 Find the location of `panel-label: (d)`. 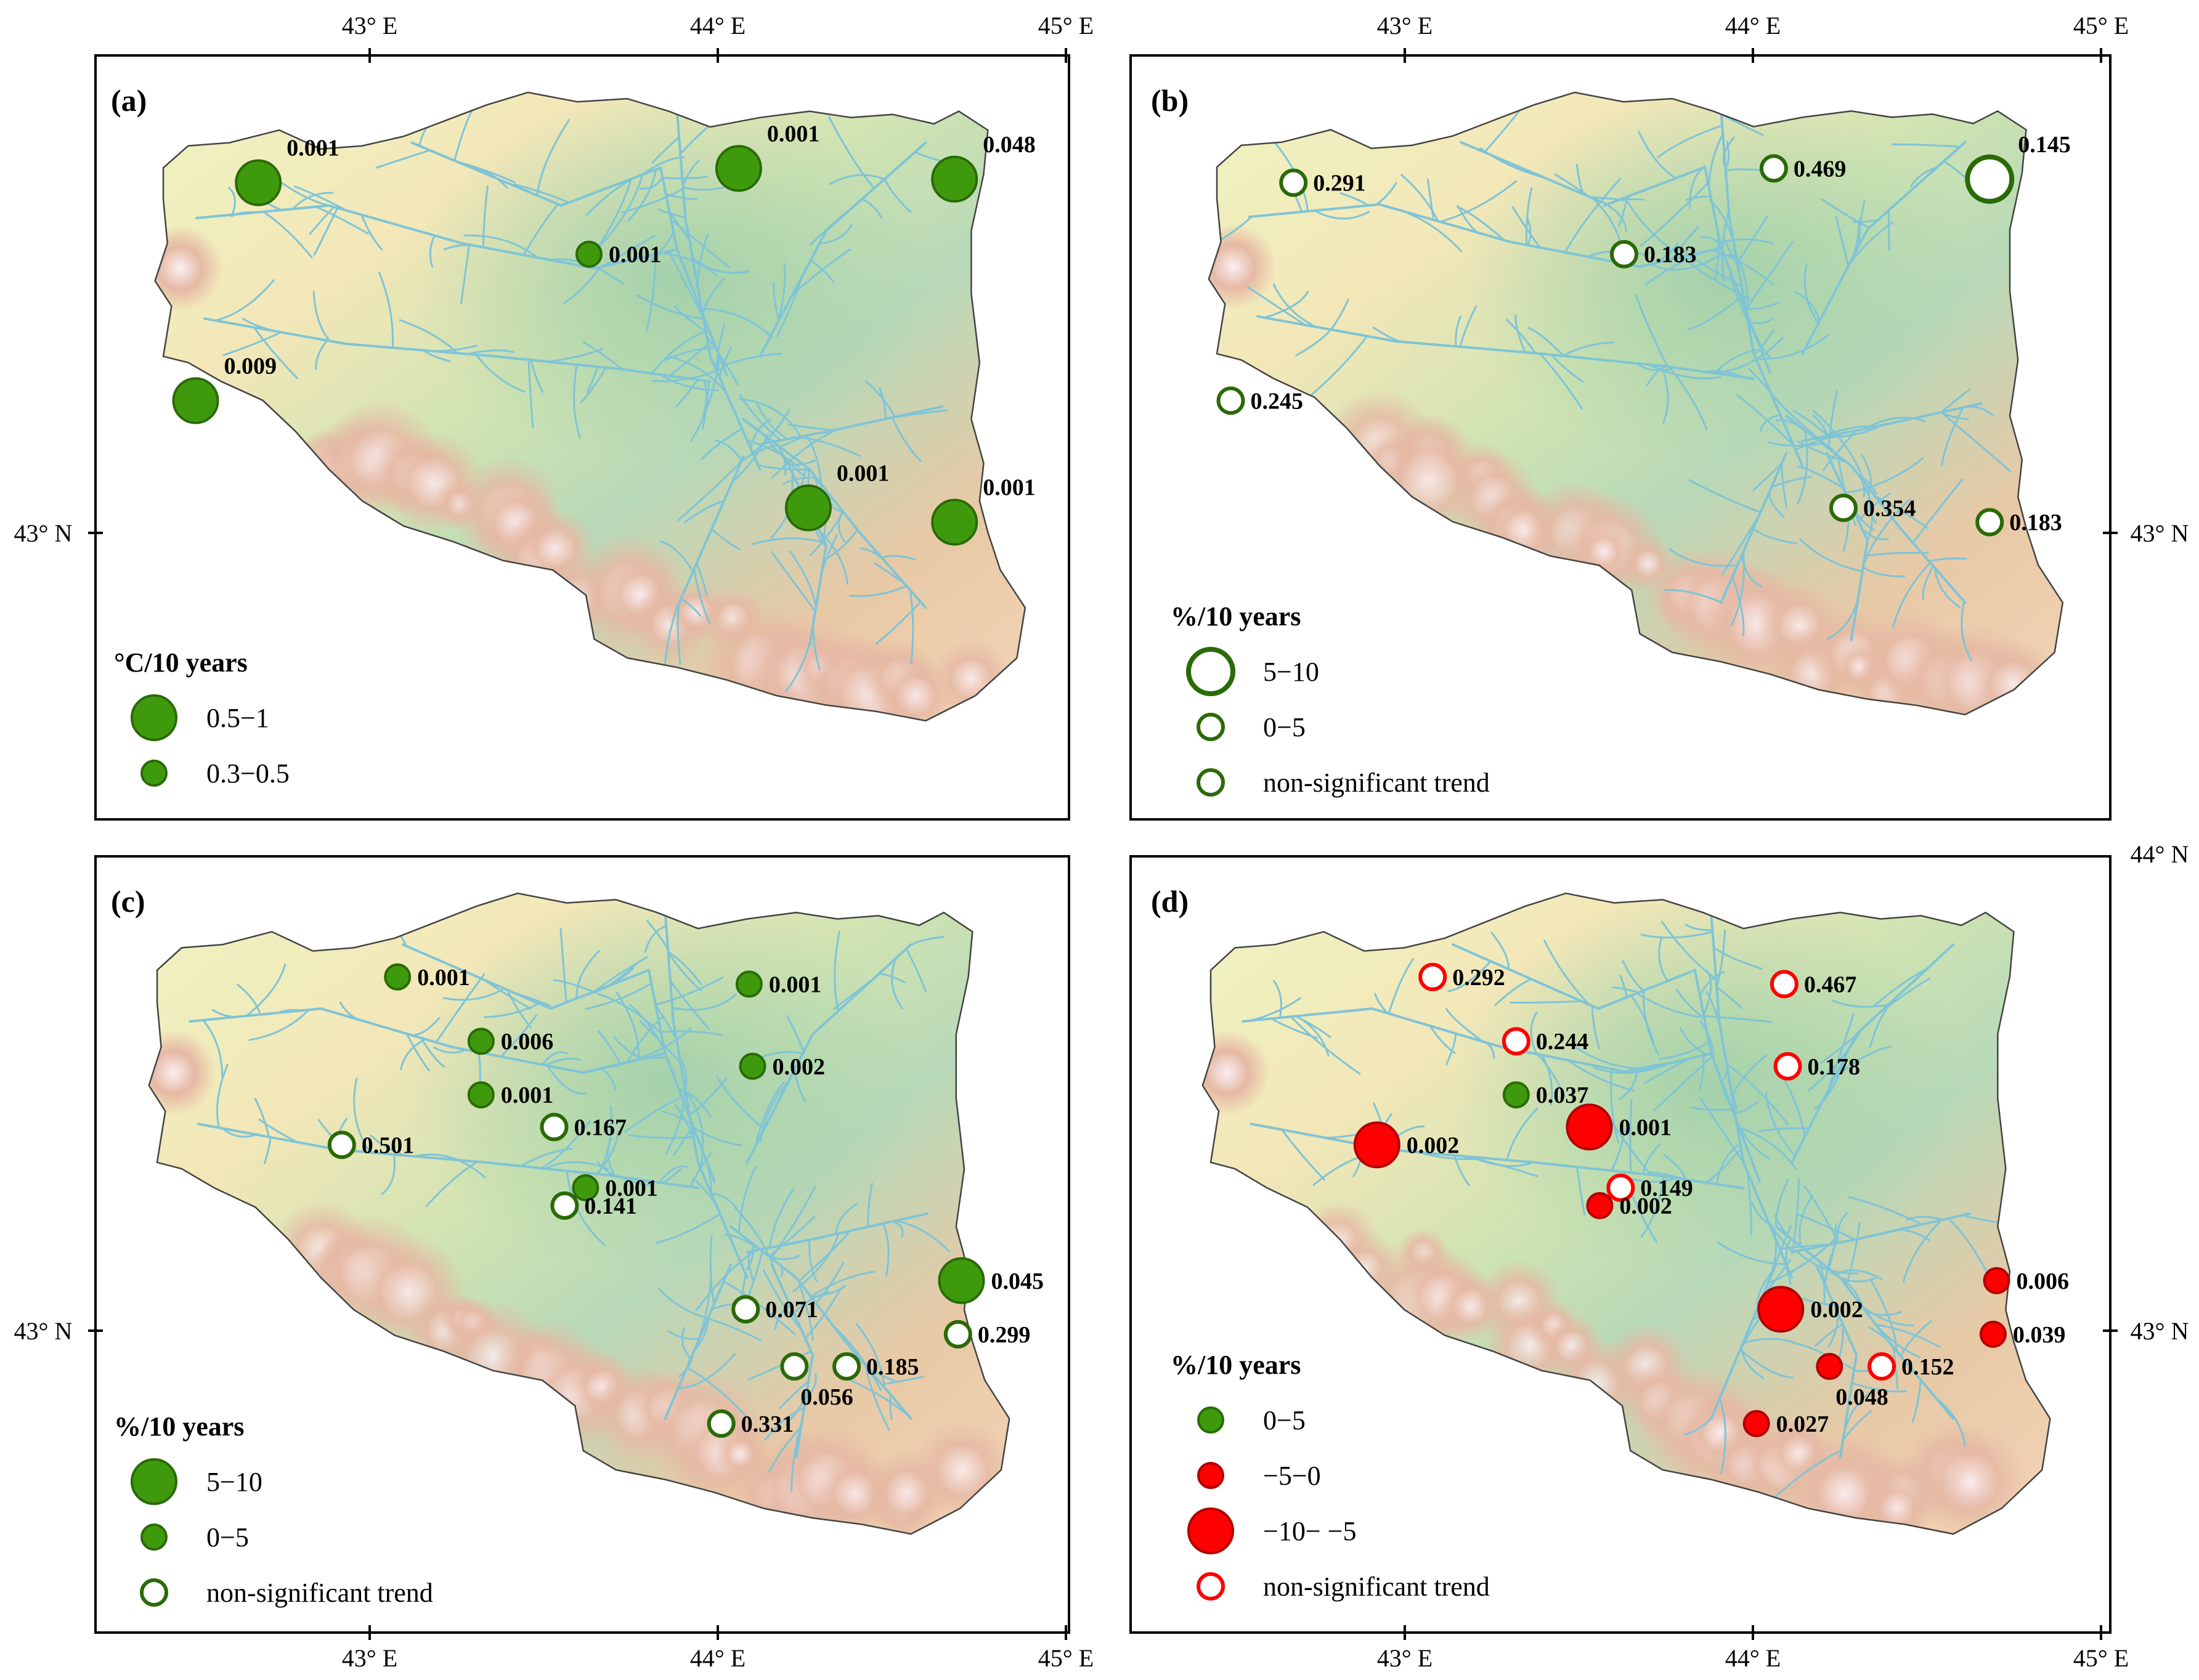

panel-label: (d) is located at coordinates (1170, 902).